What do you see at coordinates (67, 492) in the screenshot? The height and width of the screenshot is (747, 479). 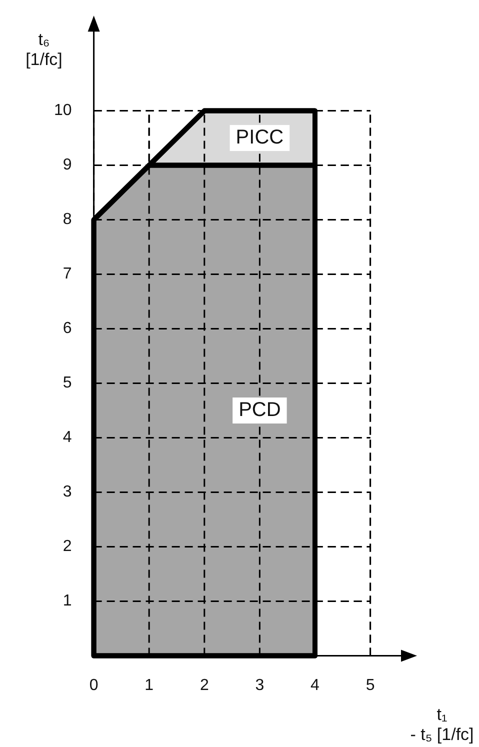 I see `y-tick-label: 3` at bounding box center [67, 492].